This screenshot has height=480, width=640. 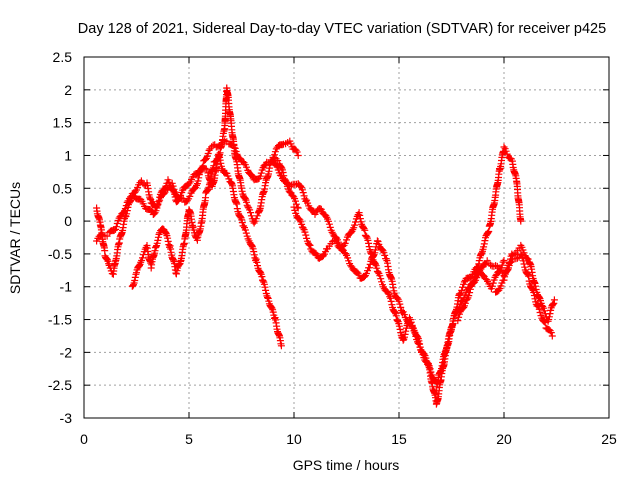 I want to click on series-track-f, so click(x=489, y=234).